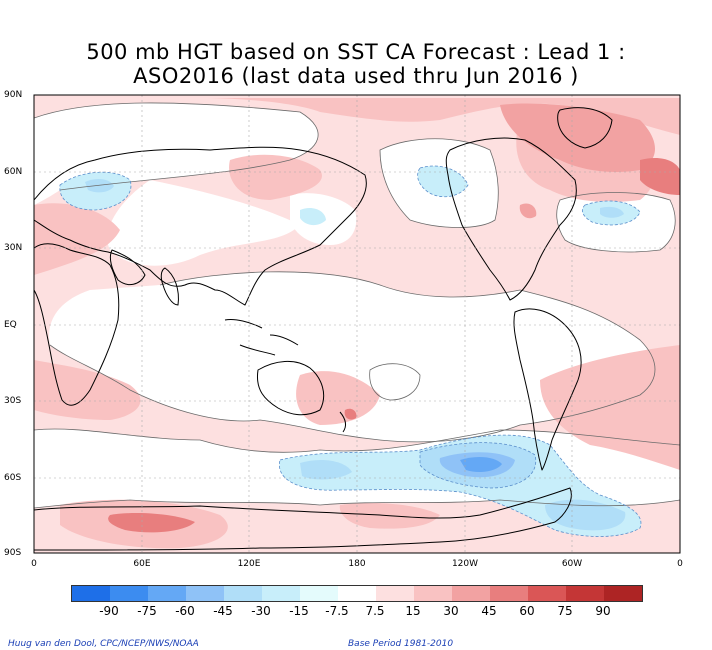 The image size is (712, 650). What do you see at coordinates (451, 611) in the screenshot?
I see `color-bar-label: 30` at bounding box center [451, 611].